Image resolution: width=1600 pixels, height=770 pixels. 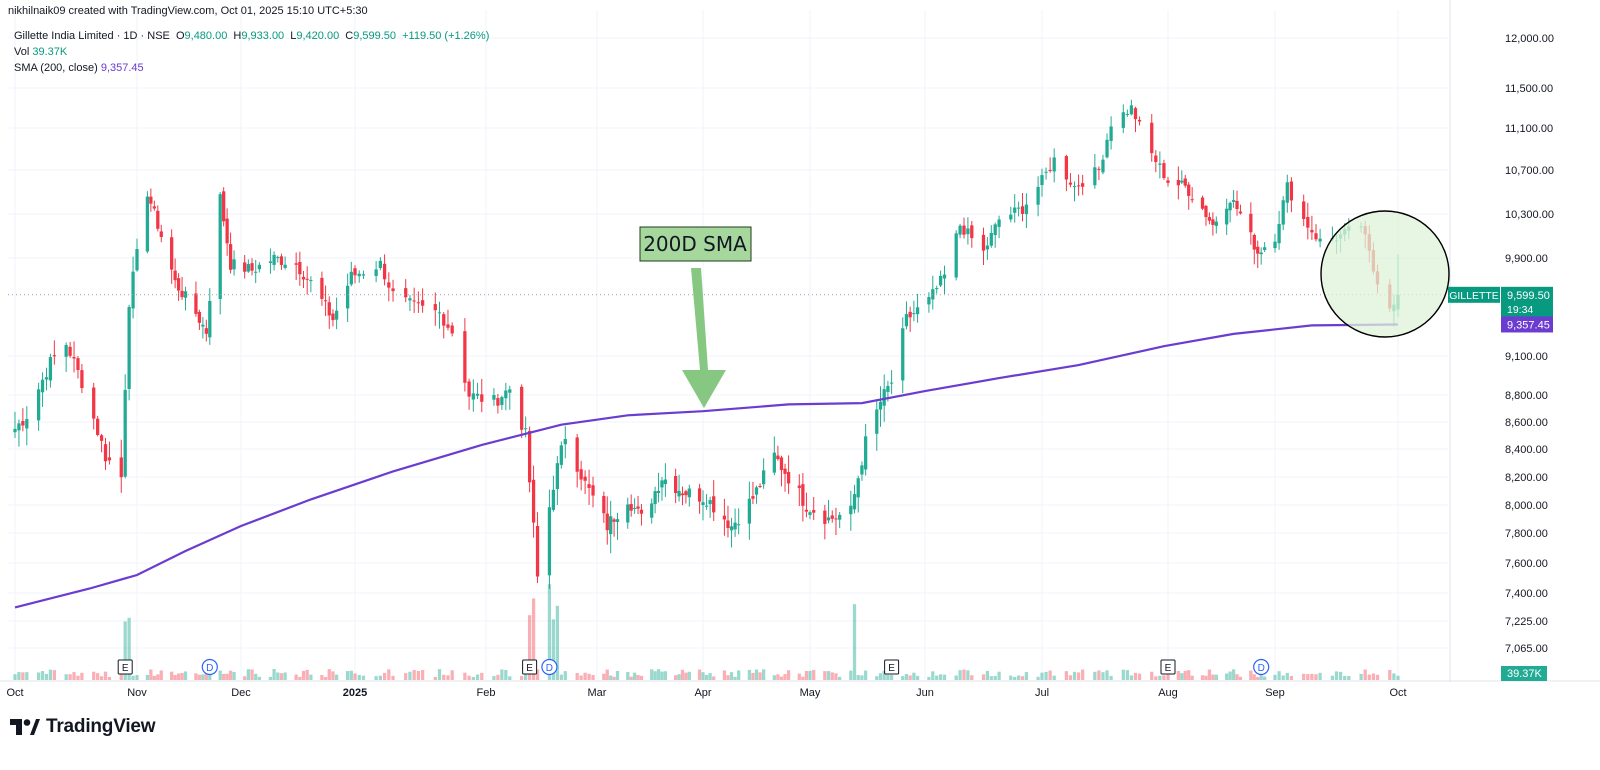 What do you see at coordinates (486, 693) in the screenshot?
I see `time-tick-label: Feb` at bounding box center [486, 693].